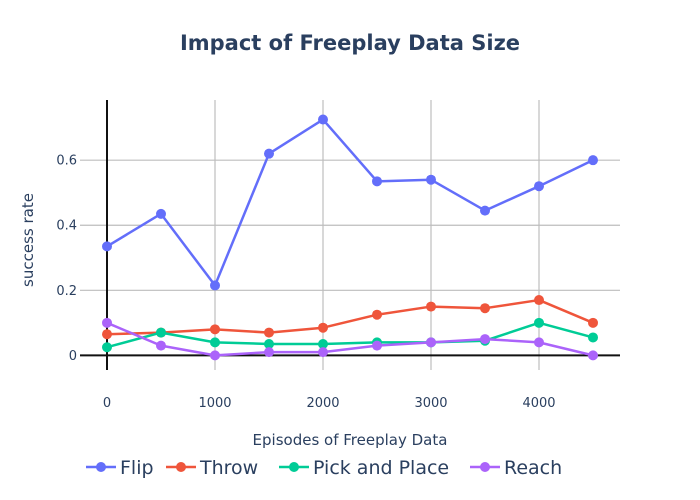 This screenshot has height=500, width=700. Describe the element at coordinates (322, 403) in the screenshot. I see `x-tick-label: 2000` at that location.